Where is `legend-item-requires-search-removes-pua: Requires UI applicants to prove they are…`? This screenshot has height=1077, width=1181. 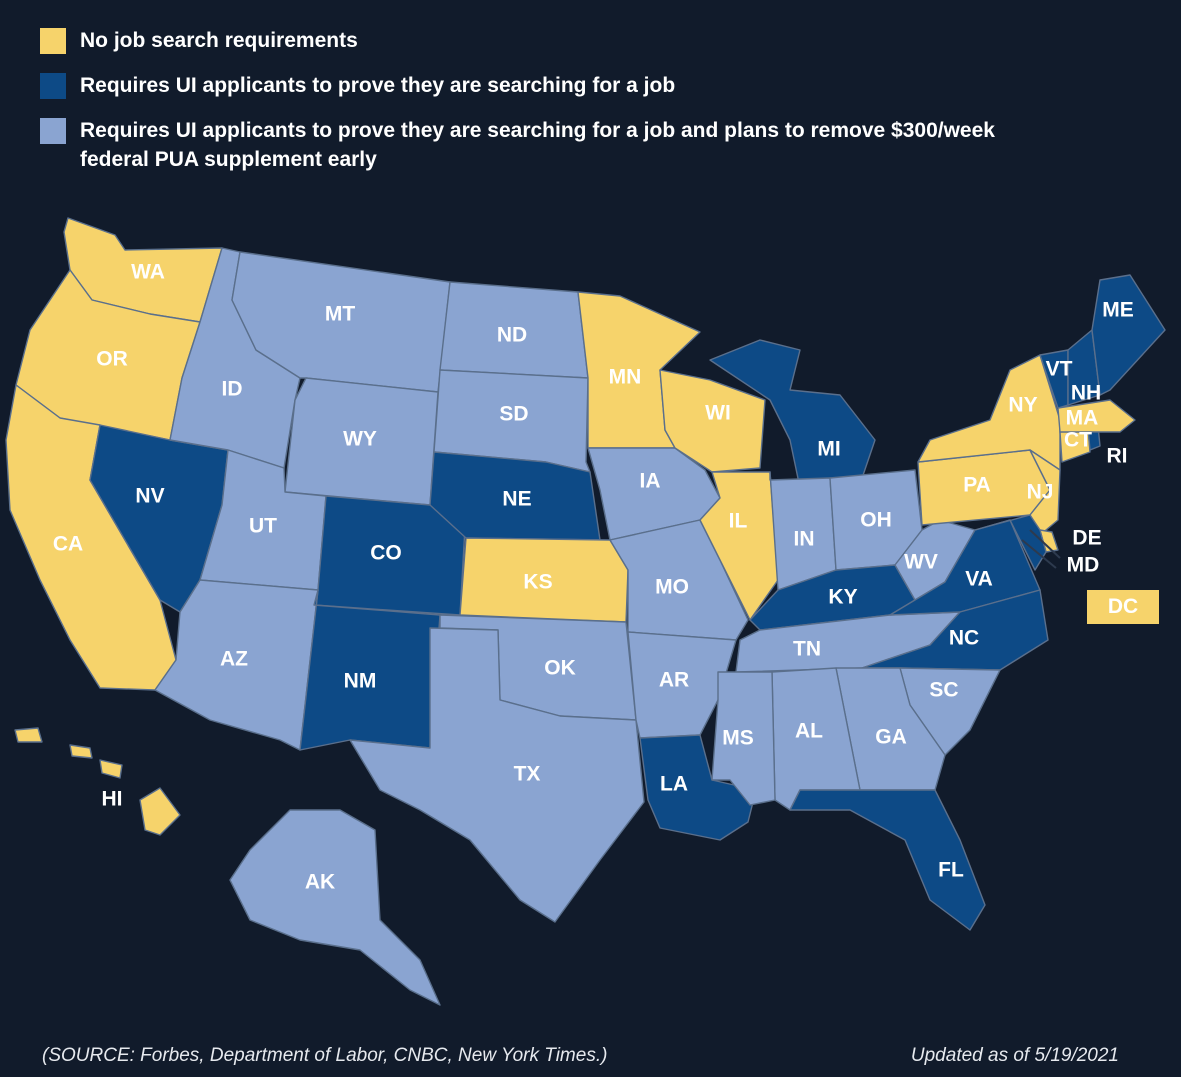 legend-item-requires-search-removes-pua: Requires UI applicants to prove they are… is located at coordinates (540, 145).